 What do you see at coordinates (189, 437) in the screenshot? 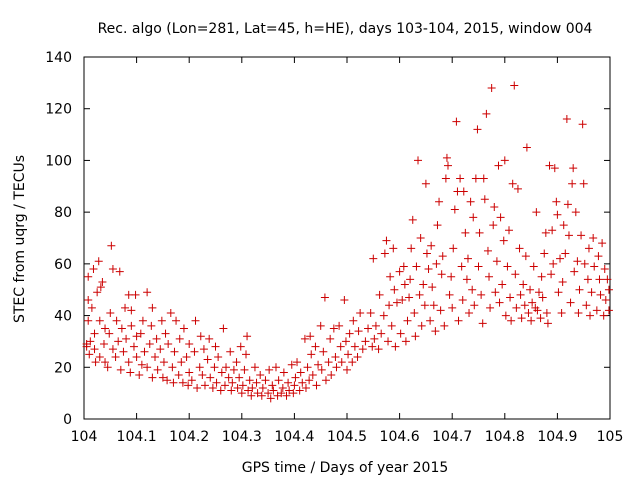
I see `x-tick-label: 104.2` at bounding box center [189, 437].